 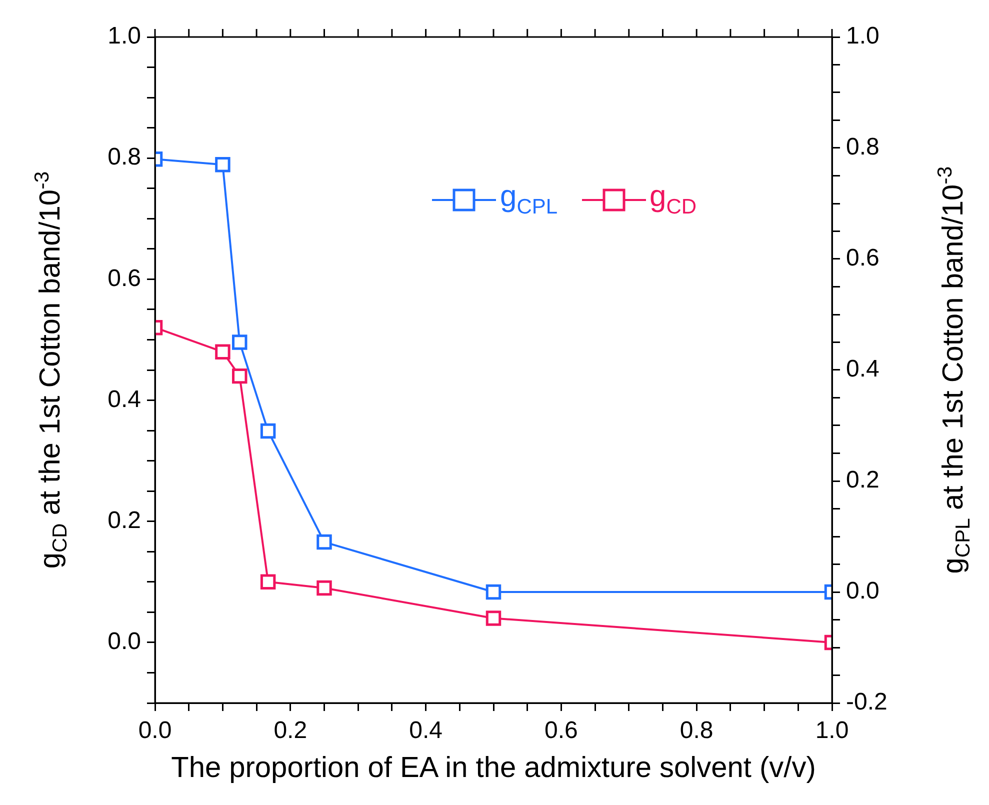 I want to click on x-tick-label: 1.0, so click(x=832, y=730).